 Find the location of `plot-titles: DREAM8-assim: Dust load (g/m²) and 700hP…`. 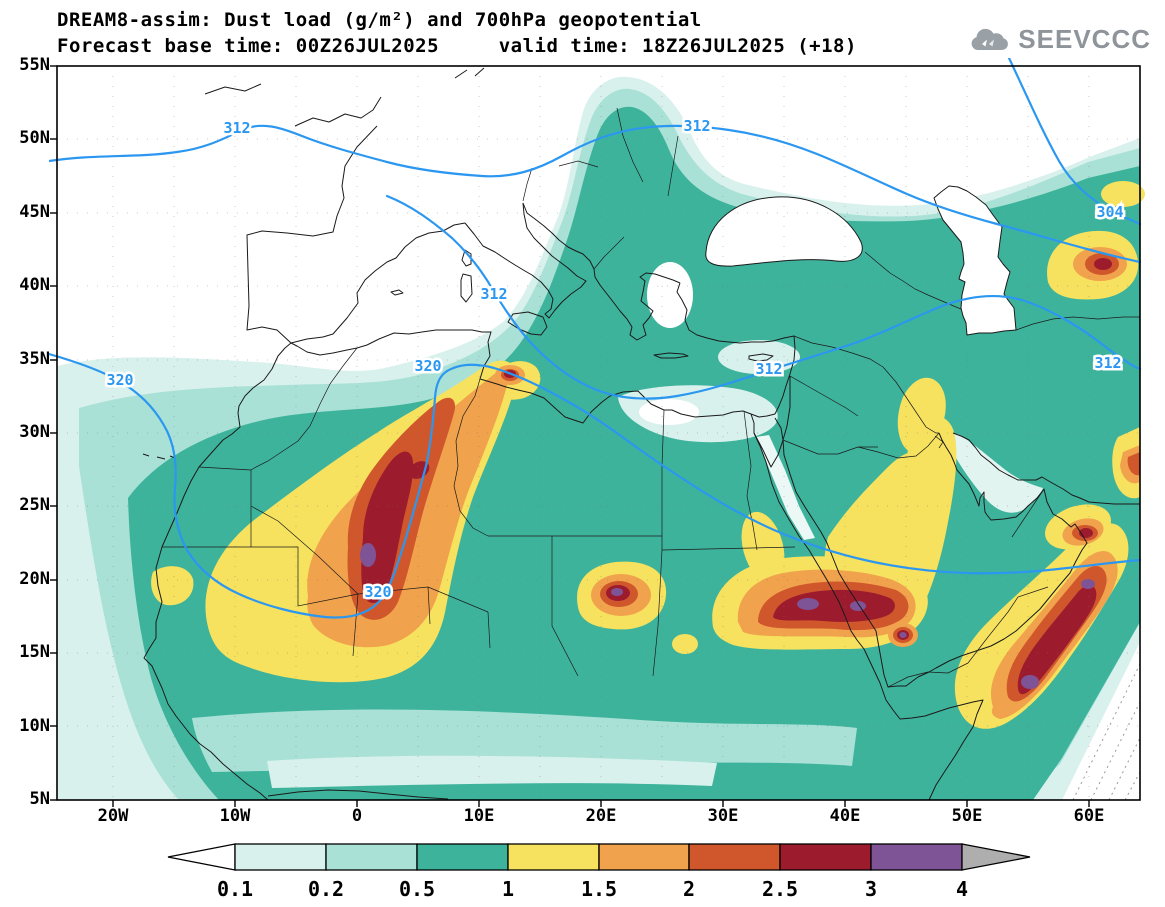

plot-titles: DREAM8-assim: Dust load (g/m²) and 700hP… is located at coordinates (457, 33).